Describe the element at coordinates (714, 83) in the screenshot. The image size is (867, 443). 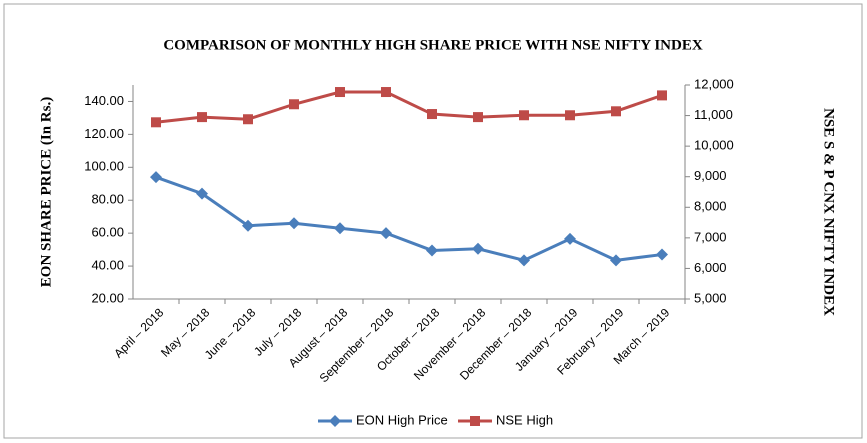
I see `y2-tick-label: 12,000` at that location.